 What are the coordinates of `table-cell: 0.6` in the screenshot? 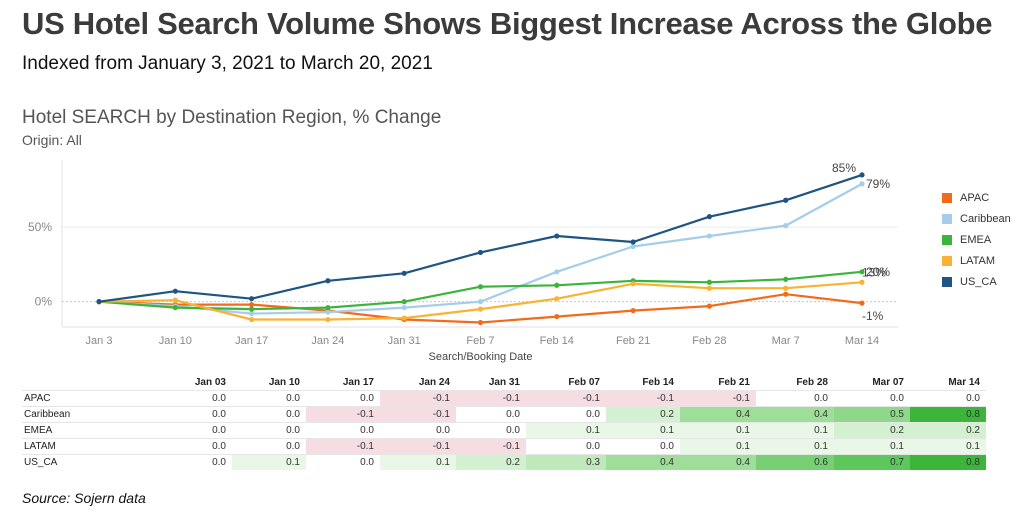 It's located at (795, 462).